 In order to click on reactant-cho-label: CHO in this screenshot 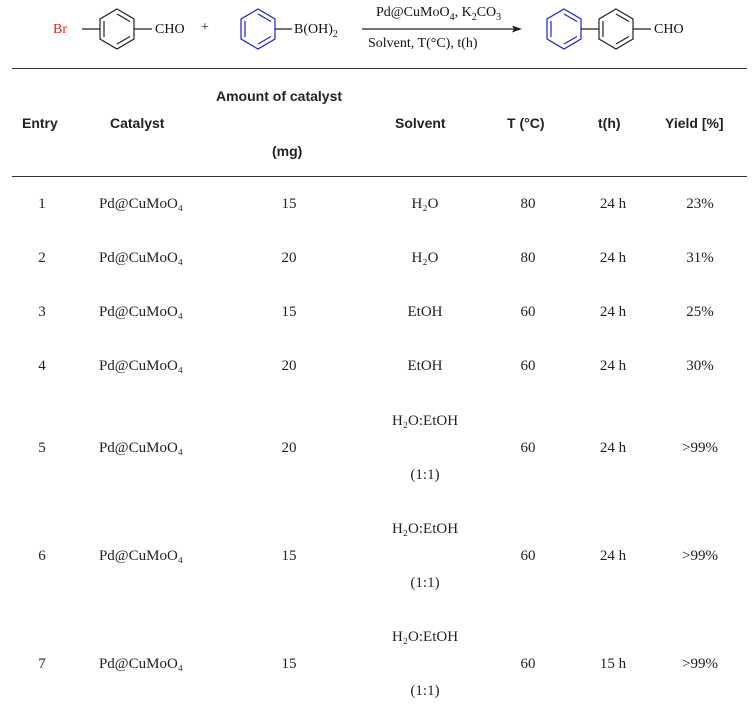, I will do `click(170, 29)`.